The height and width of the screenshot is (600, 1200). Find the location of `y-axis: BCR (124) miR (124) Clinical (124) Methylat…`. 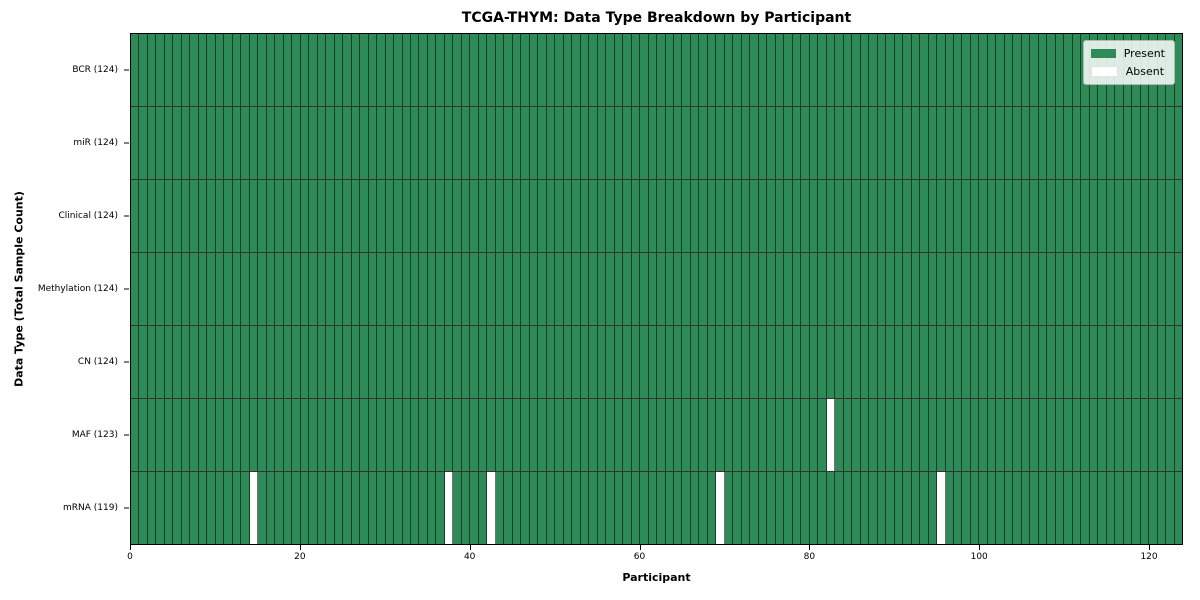

y-axis: BCR (124) miR (124) Clinical (124) Methylat… is located at coordinates (65, 289).